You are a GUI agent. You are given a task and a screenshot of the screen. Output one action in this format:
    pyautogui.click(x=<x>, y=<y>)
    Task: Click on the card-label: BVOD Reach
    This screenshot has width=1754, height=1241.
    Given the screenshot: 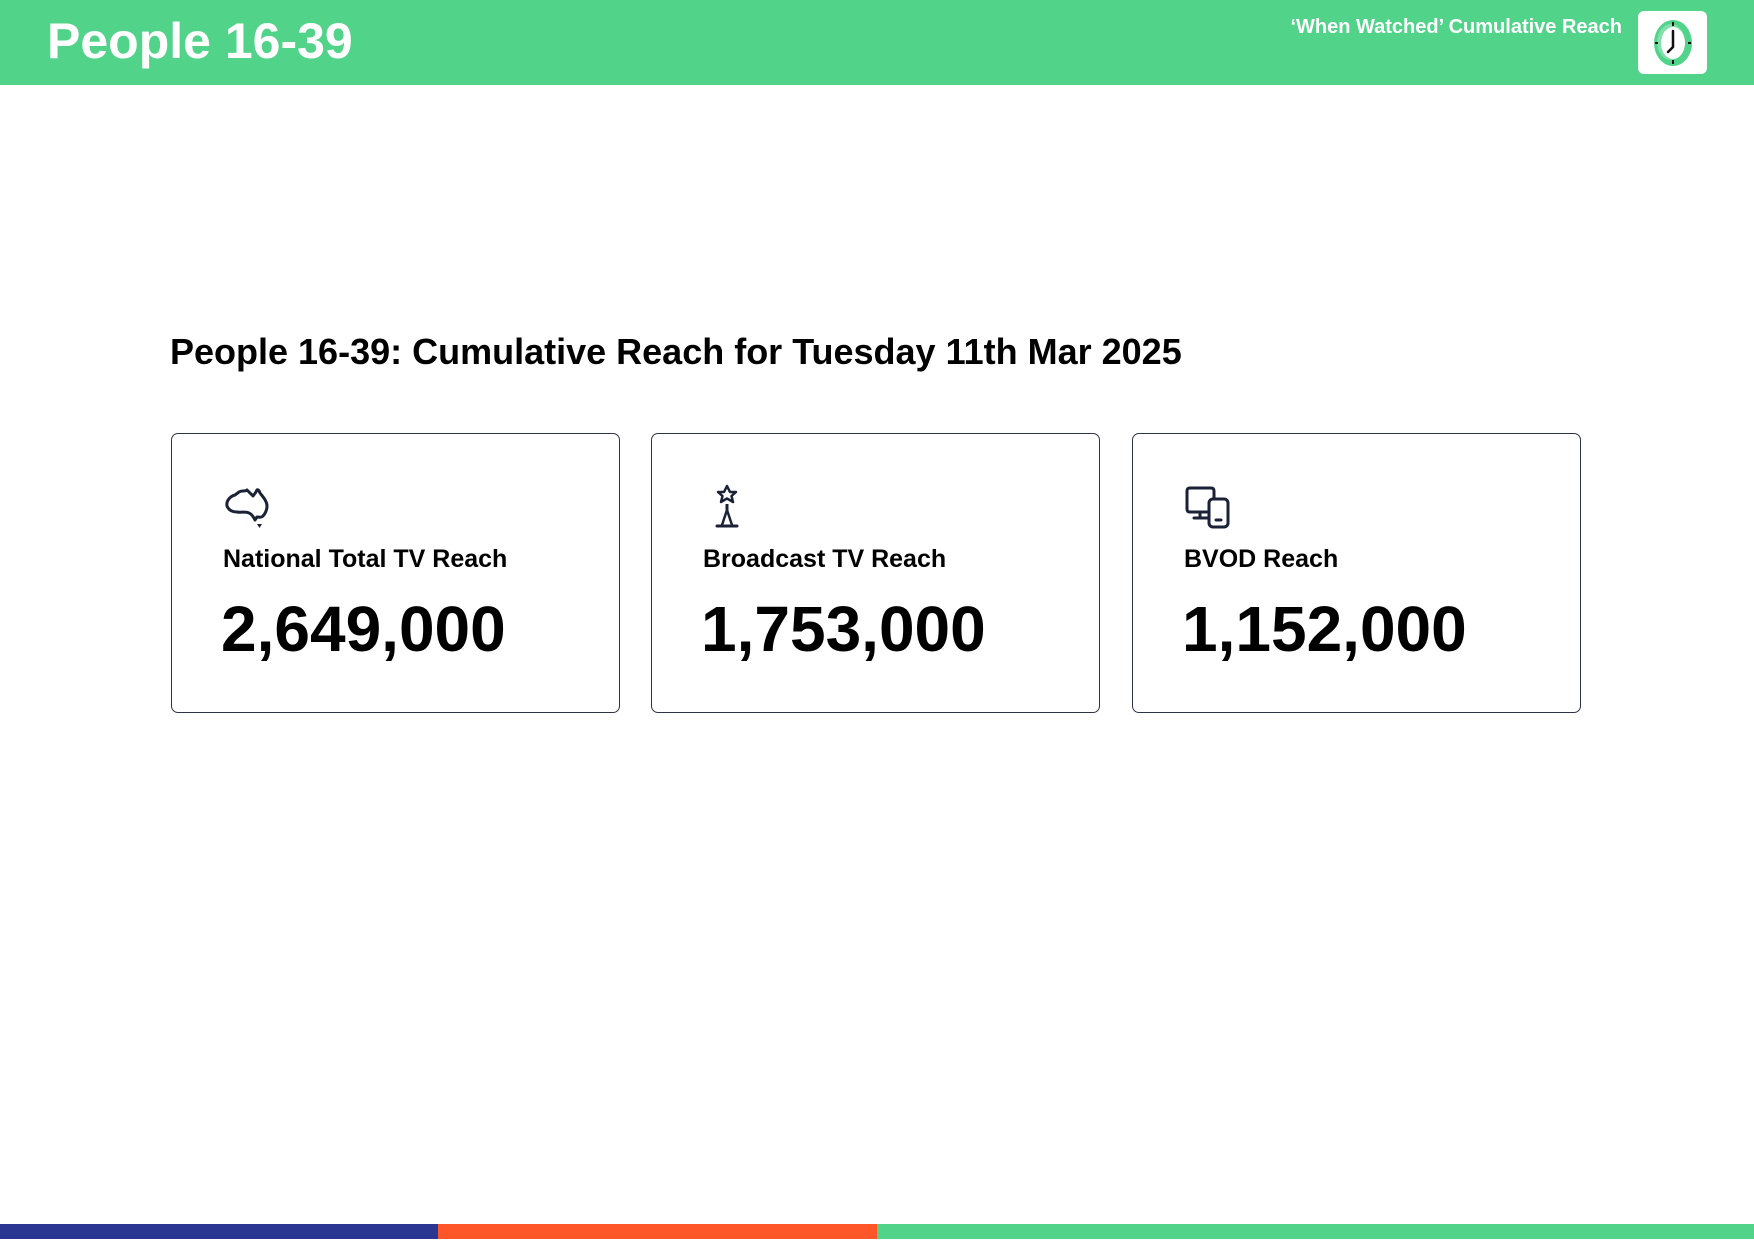 What is the action you would take?
    pyautogui.click(x=1261, y=559)
    